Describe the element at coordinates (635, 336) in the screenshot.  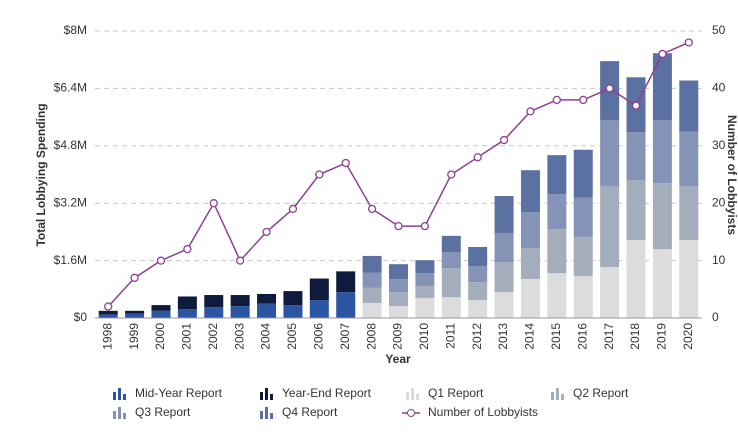
I see `x-tick-label: 2018` at that location.